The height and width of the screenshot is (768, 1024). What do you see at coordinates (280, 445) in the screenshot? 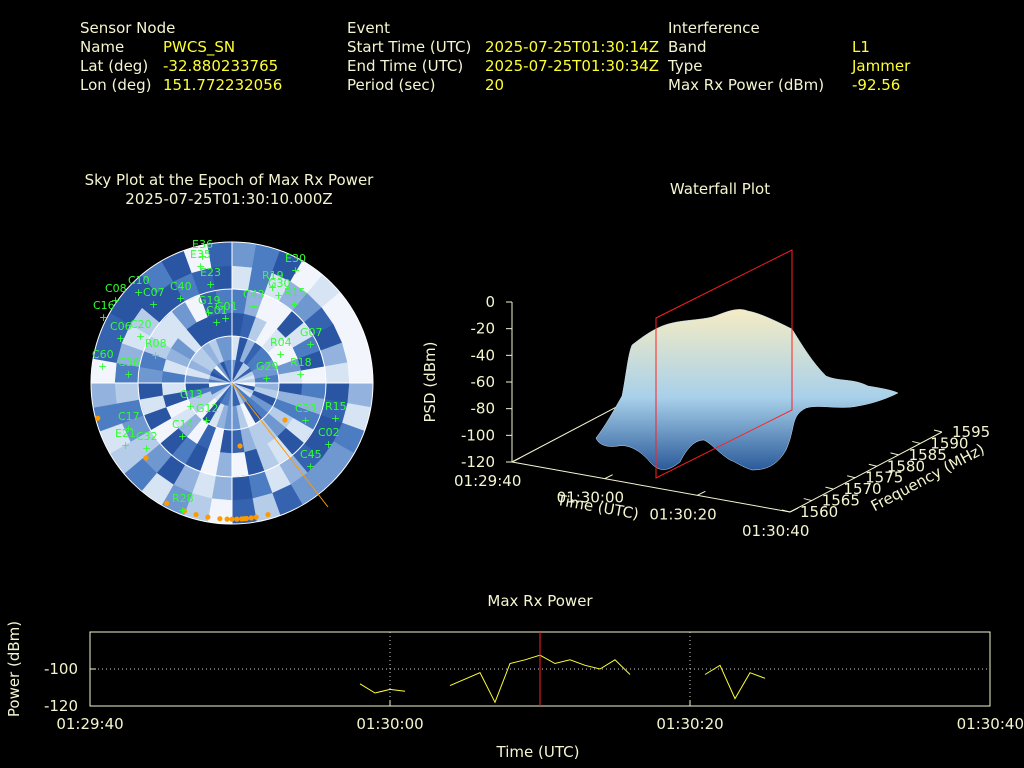
I see `sky-jammer-bearing` at bounding box center [280, 445].